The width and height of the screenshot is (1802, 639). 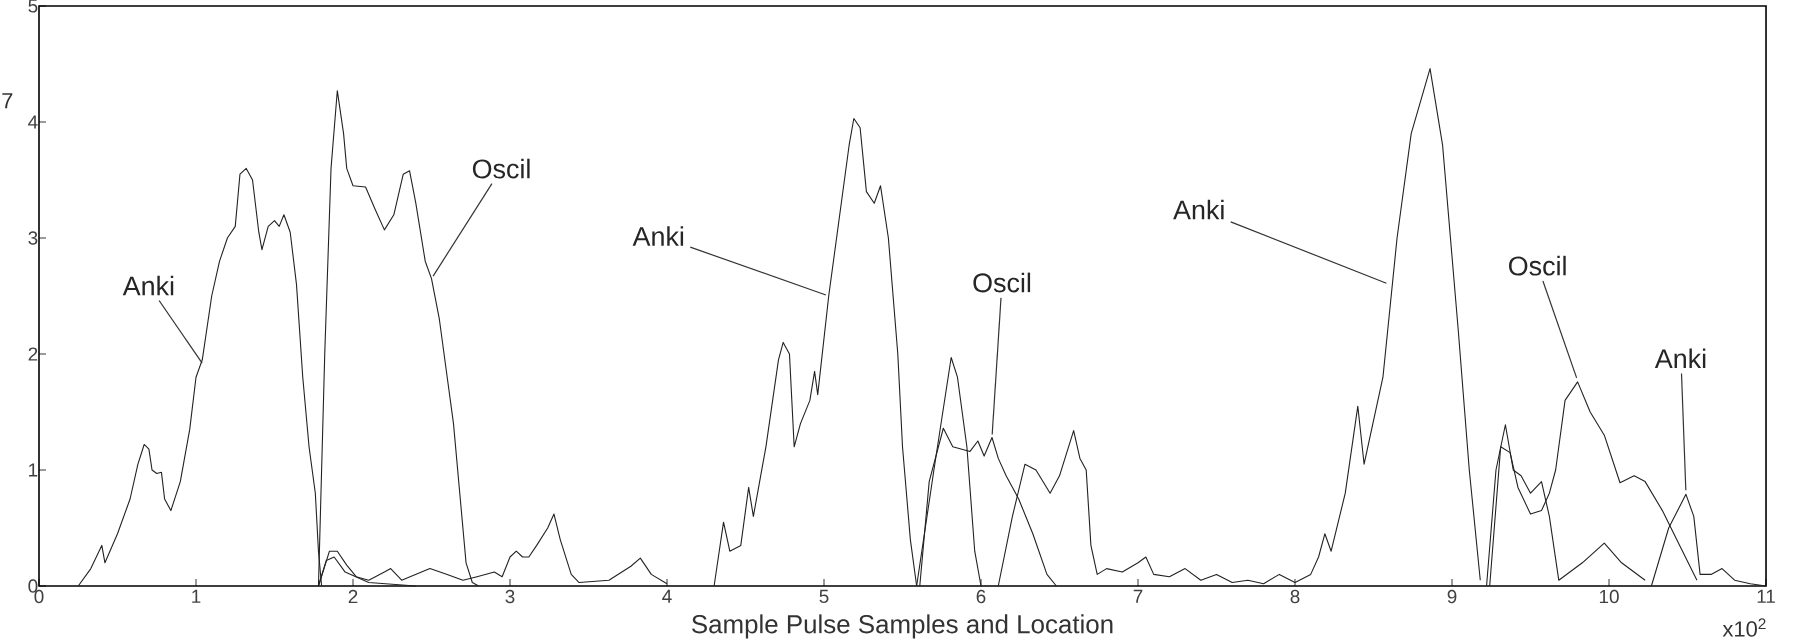 I want to click on text: 7, so click(x=7, y=101).